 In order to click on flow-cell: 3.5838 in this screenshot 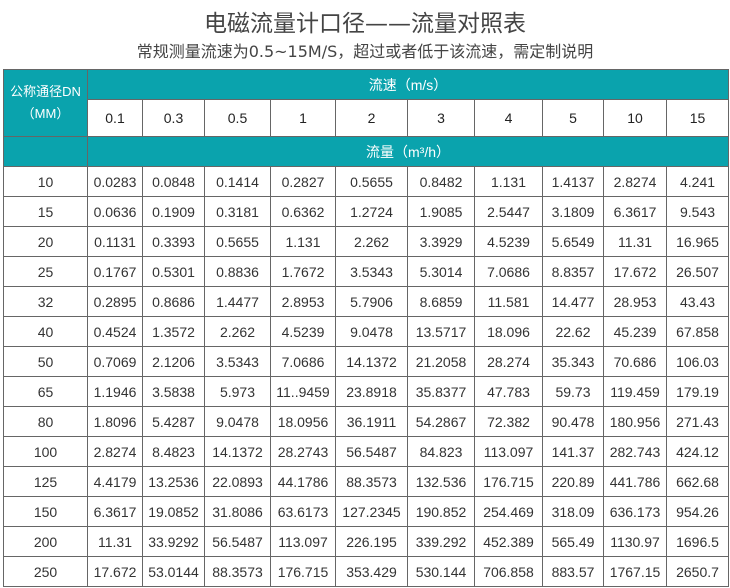, I will do `click(173, 391)`.